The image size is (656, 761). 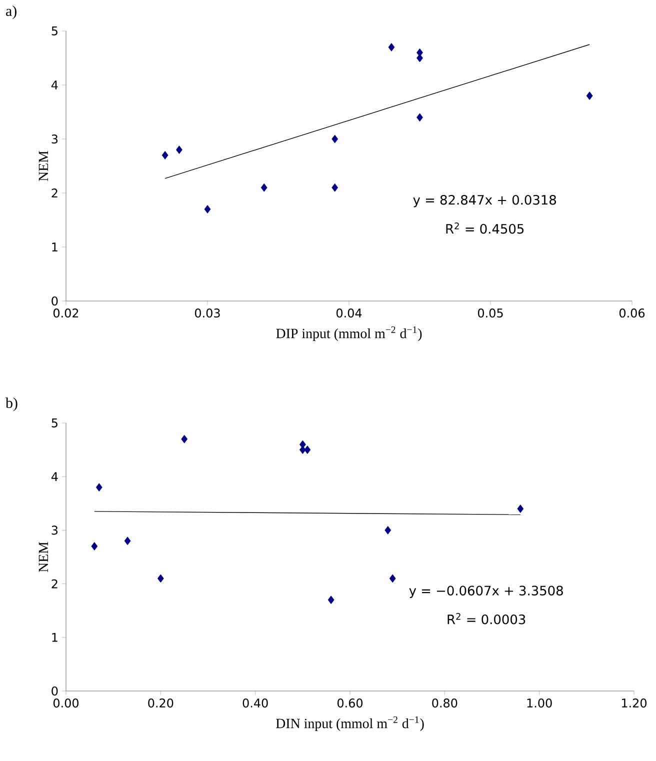 What do you see at coordinates (634, 703) in the screenshot?
I see `x-tick-label: 1.20` at bounding box center [634, 703].